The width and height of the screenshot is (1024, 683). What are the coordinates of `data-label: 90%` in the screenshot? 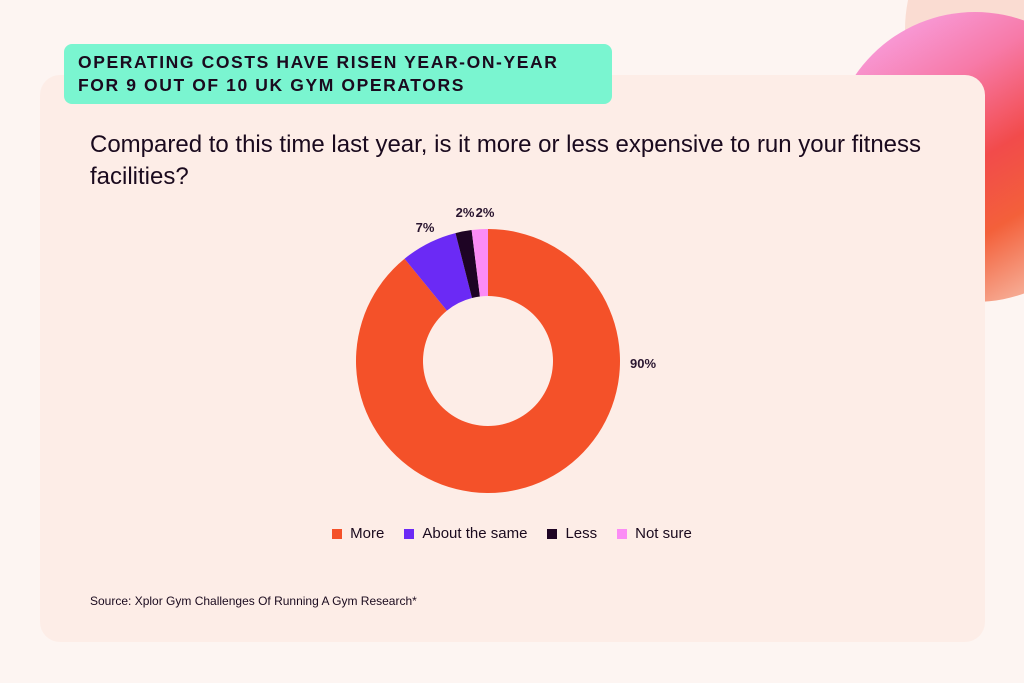 It's located at (643, 363).